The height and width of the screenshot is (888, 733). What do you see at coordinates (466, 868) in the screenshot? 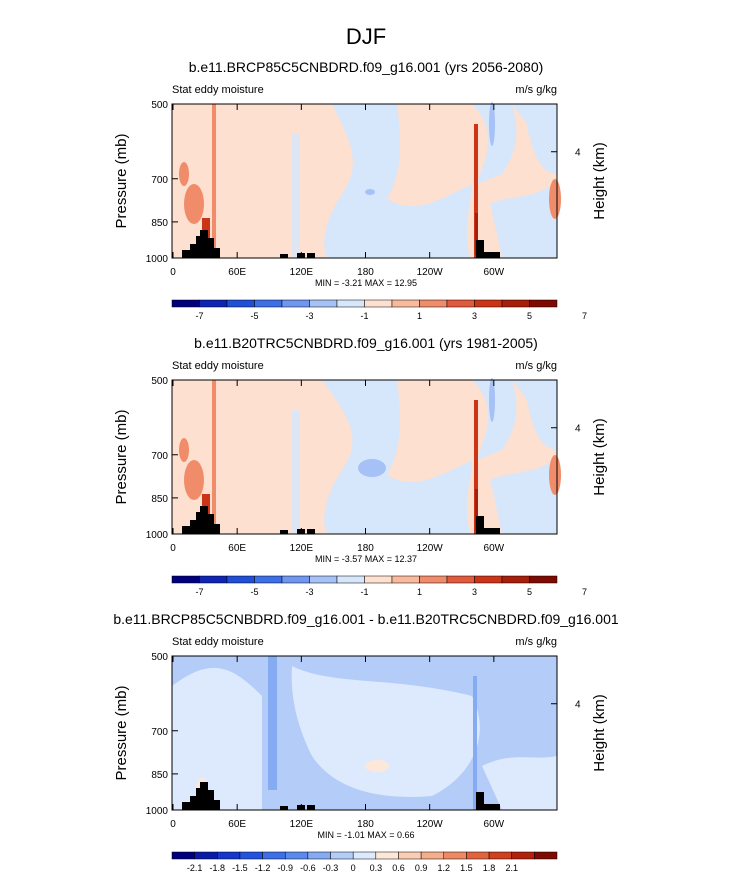
I see `colorbar-label: 1.5` at bounding box center [466, 868].